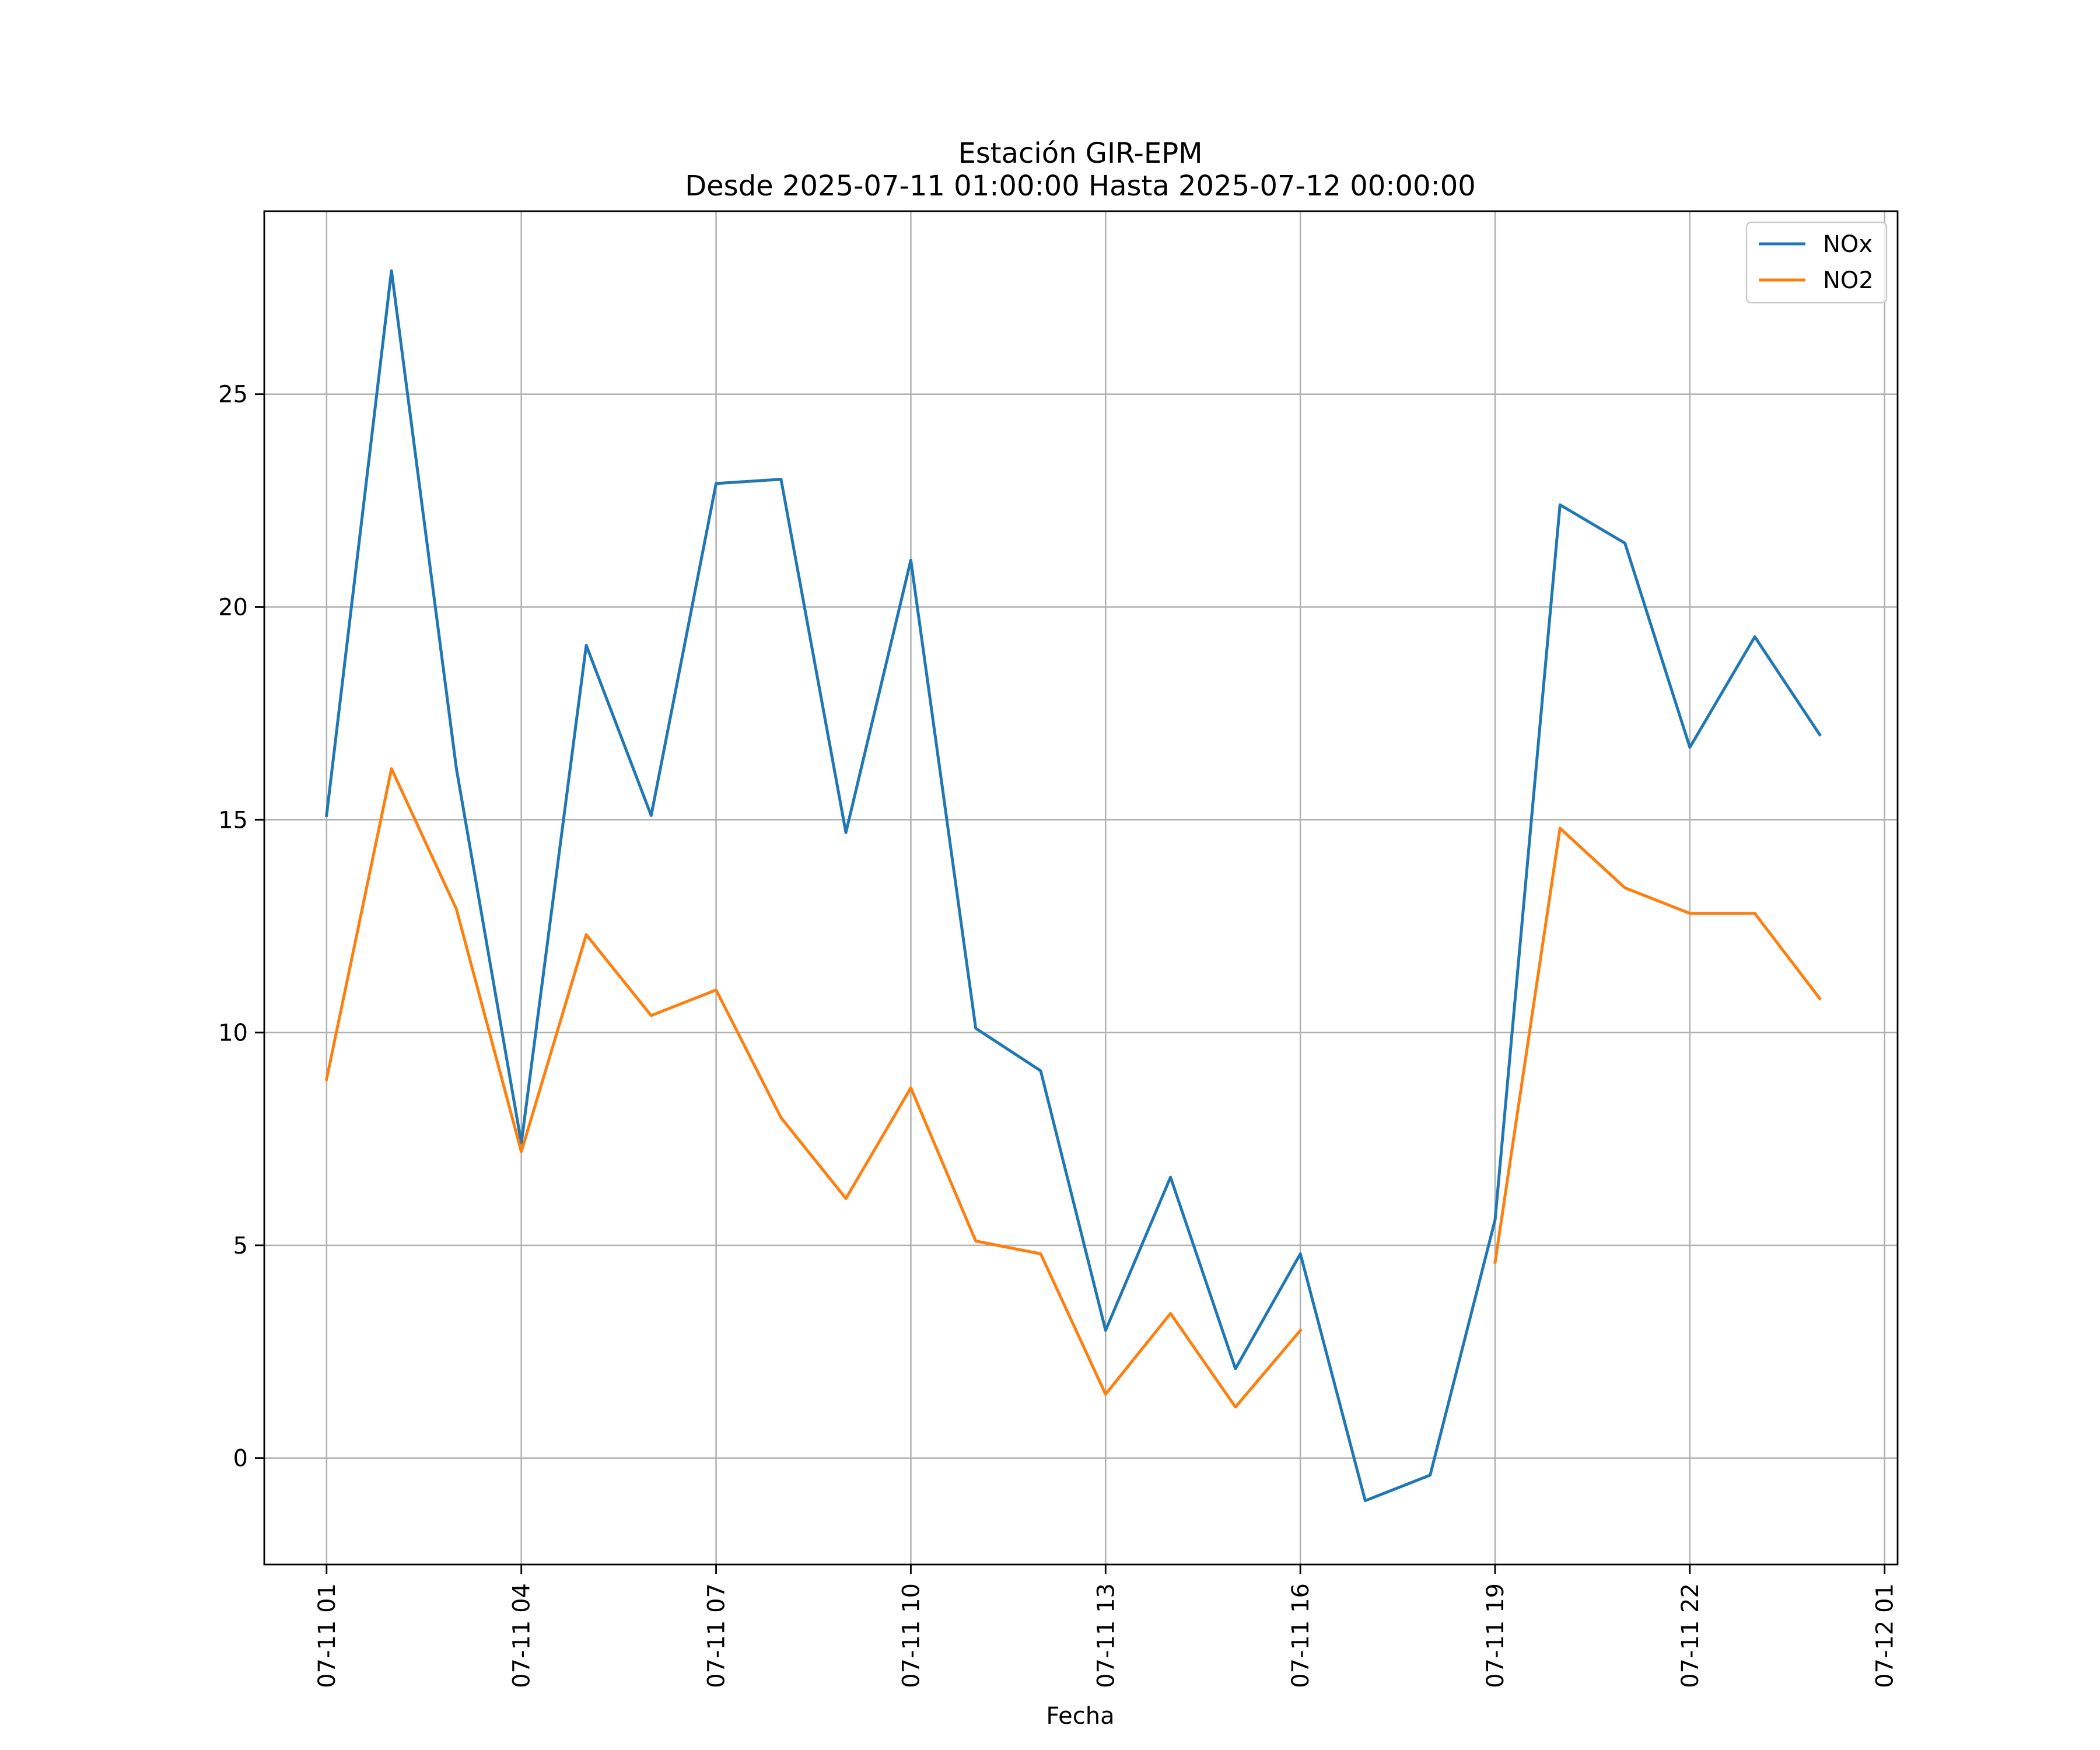 Image resolution: width=2100 pixels, height=1750 pixels. I want to click on y-tick-label: 15, so click(233, 820).